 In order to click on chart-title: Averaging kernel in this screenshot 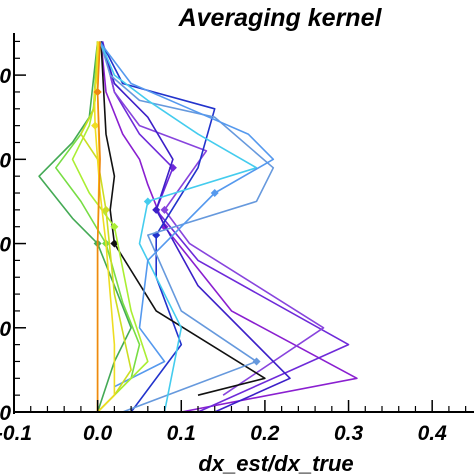, I will do `click(280, 18)`.